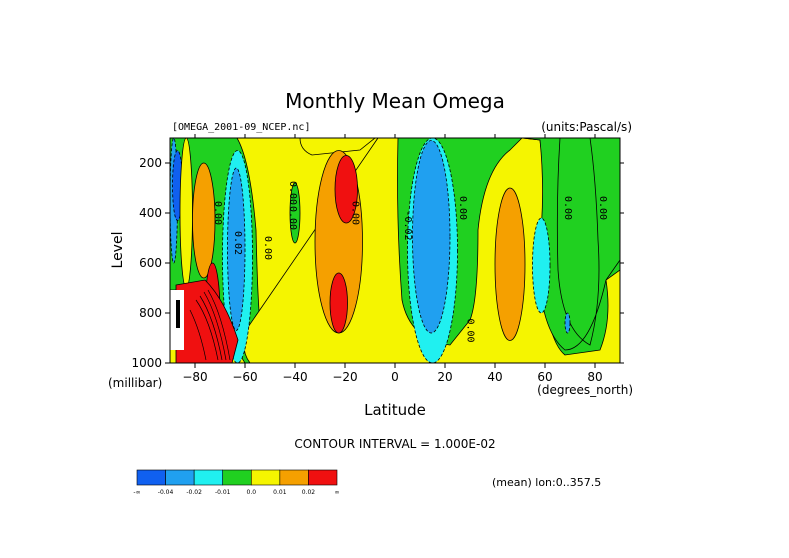  Describe the element at coordinates (309, 492) in the screenshot. I see `colorbar-label: 0.02` at that location.